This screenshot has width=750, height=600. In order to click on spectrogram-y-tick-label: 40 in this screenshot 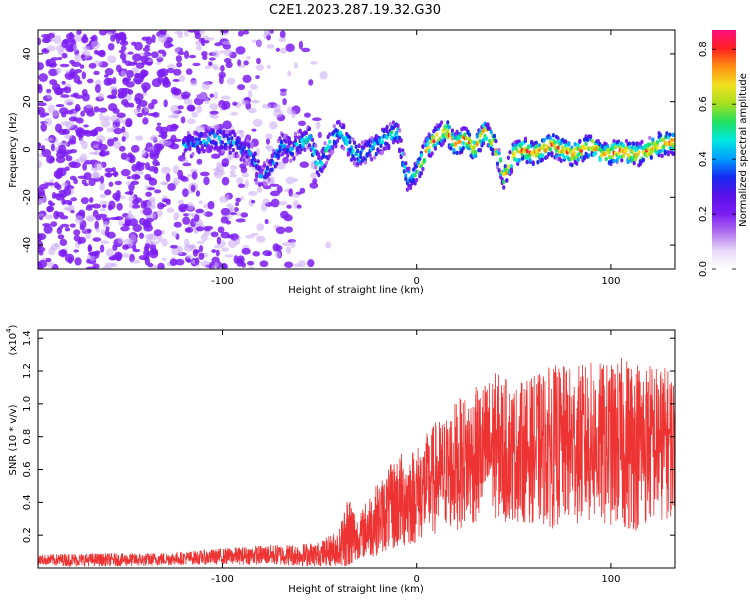, I will do `click(27, 54)`.